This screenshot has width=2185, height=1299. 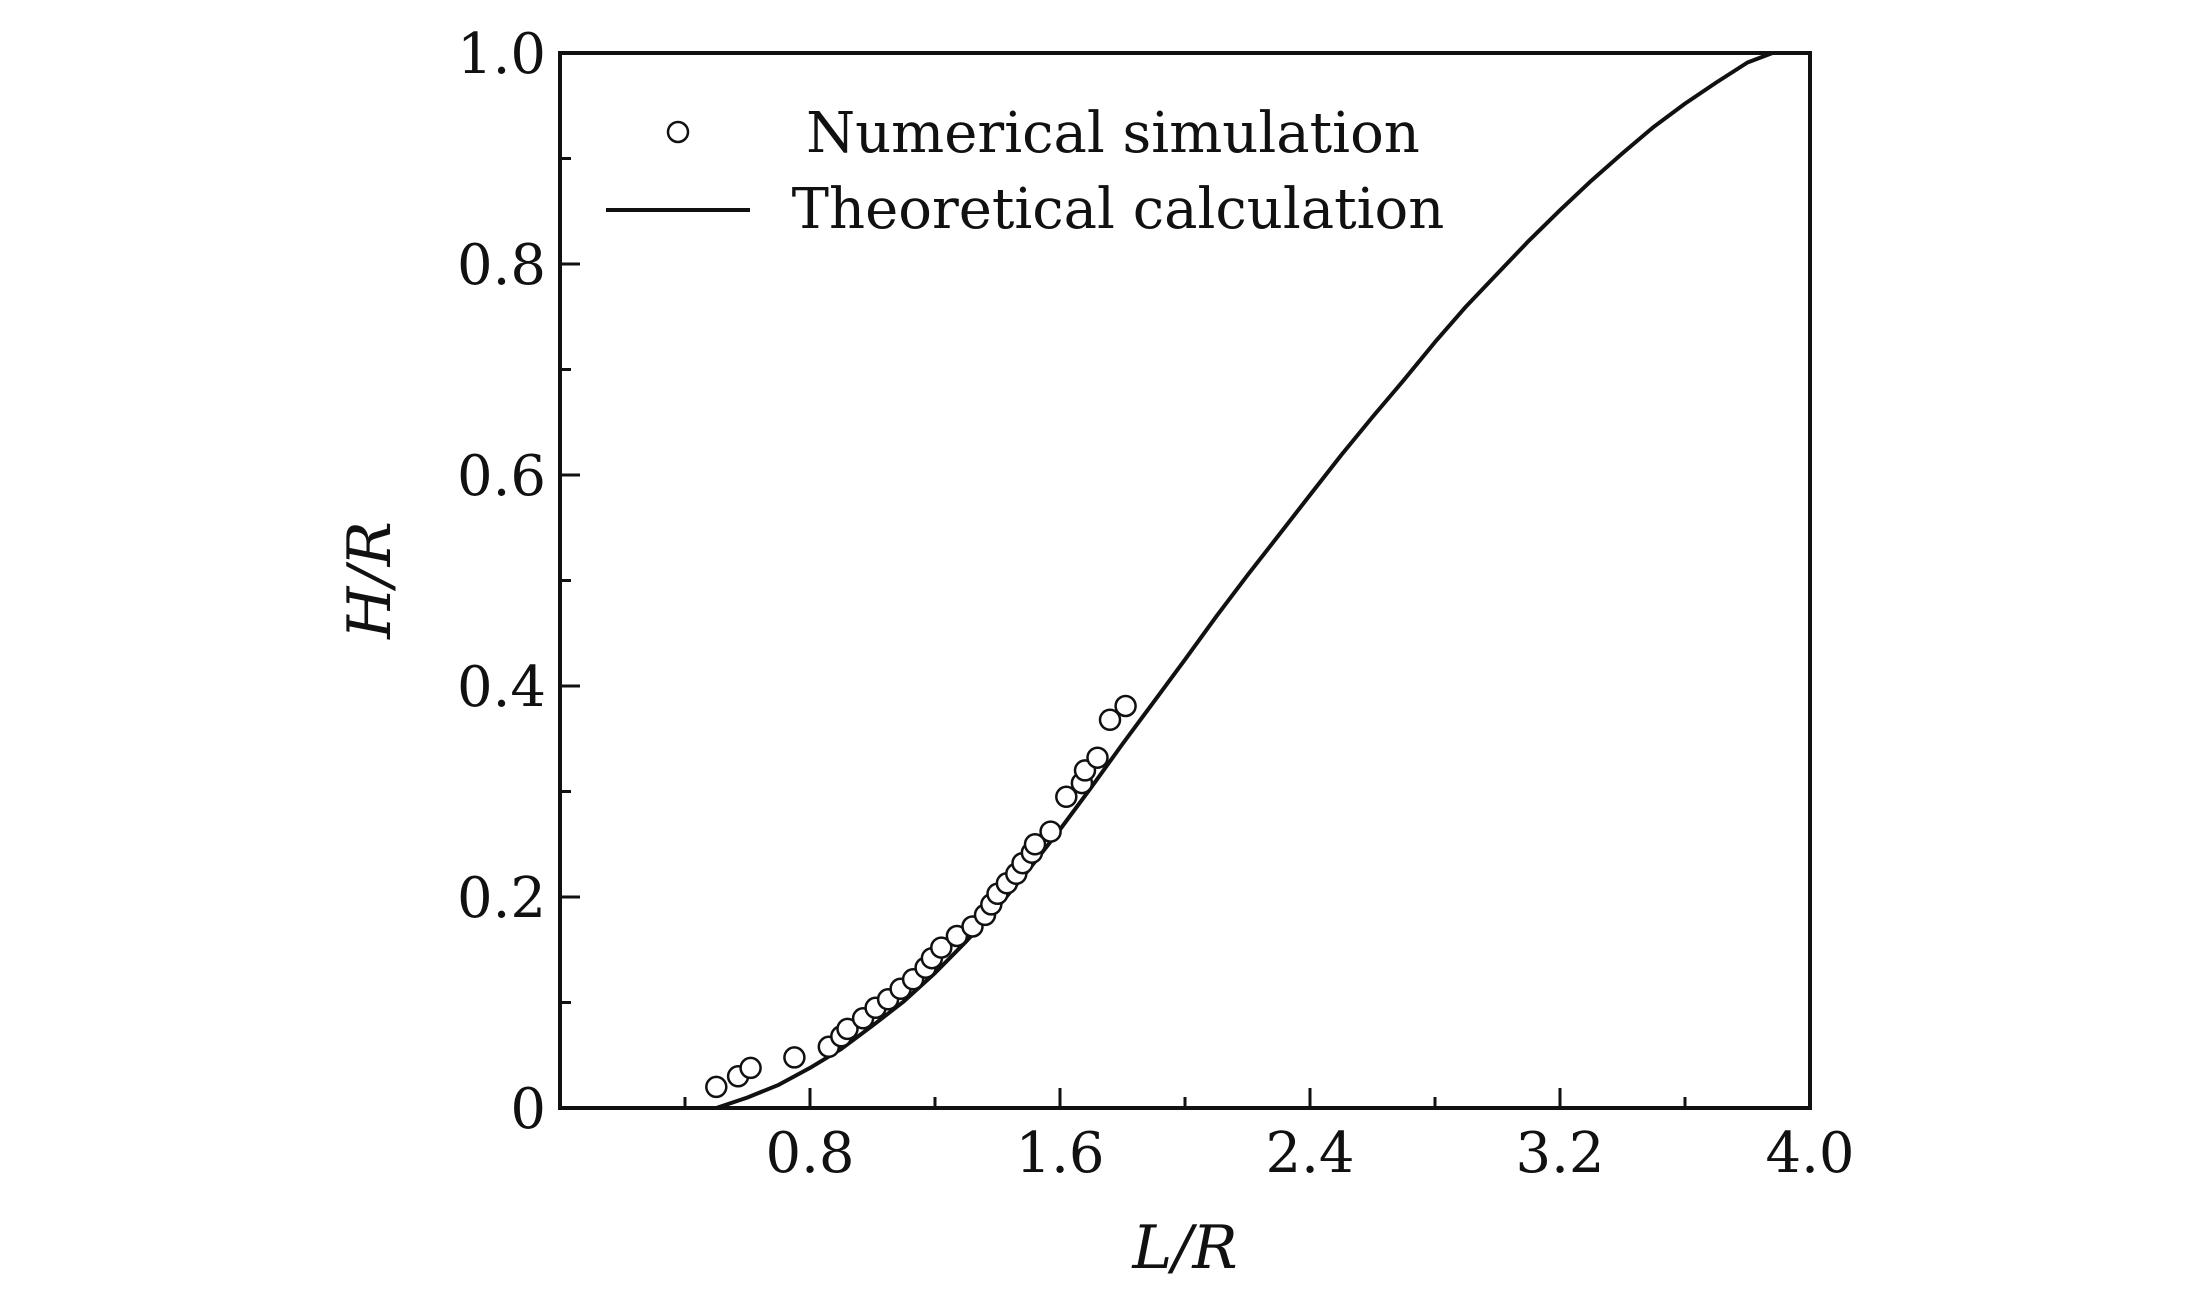 I want to click on numerical-simulation-series, so click(x=921, y=896).